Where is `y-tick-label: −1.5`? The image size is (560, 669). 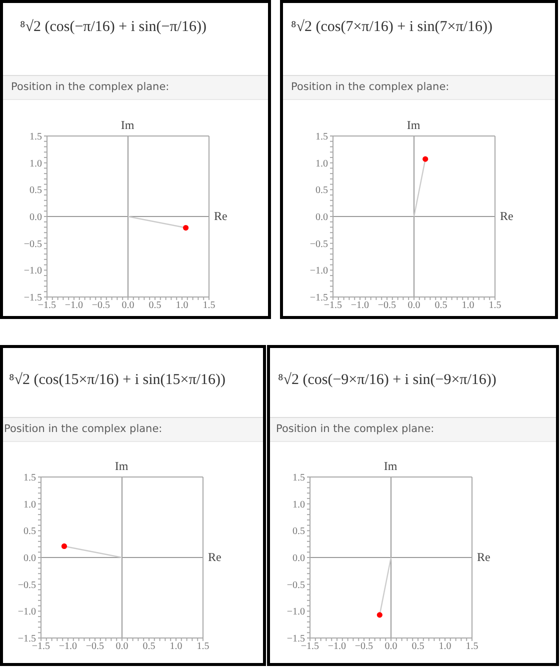 y-tick-label: −1.5 is located at coordinates (27, 639).